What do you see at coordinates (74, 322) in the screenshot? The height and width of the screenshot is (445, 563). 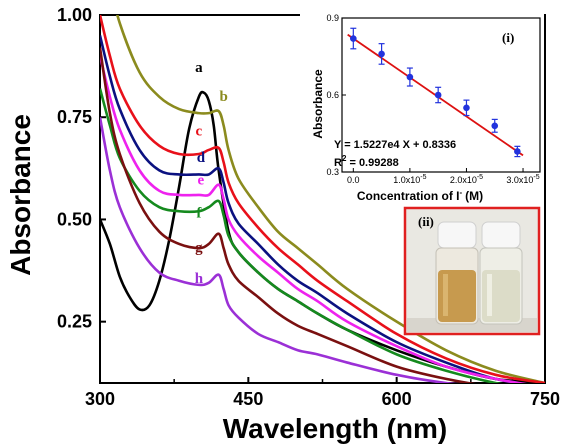 I see `y-tick-label: 0.25` at bounding box center [74, 322].